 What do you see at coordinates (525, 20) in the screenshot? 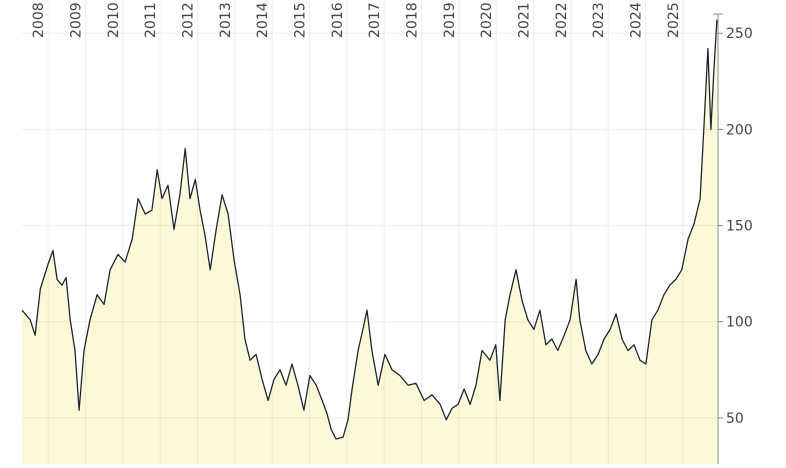
I see `x-tick-label: 2021` at bounding box center [525, 20].